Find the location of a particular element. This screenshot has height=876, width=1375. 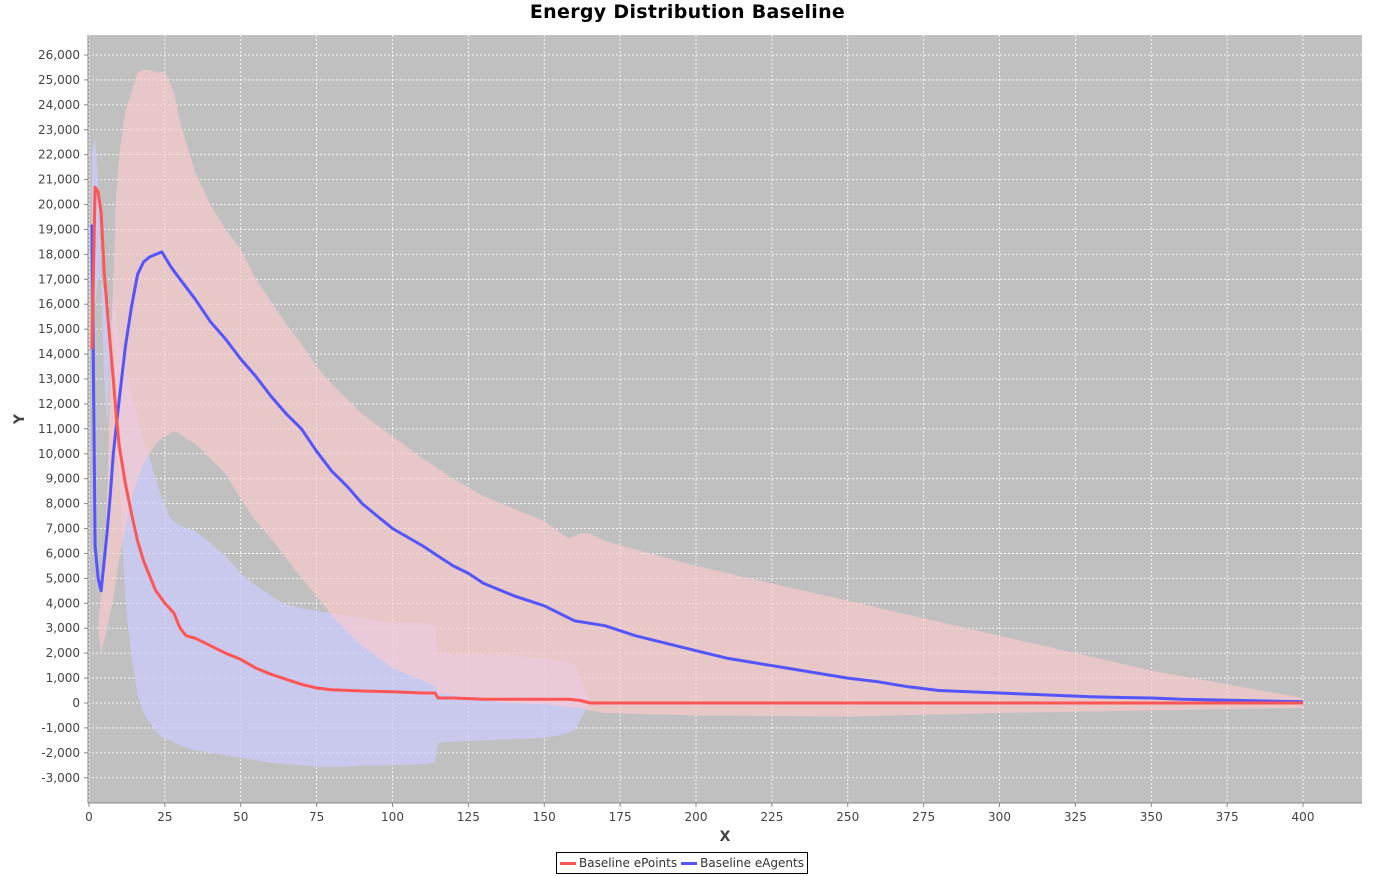

y-tick-label: 16,000 is located at coordinates (59, 304).